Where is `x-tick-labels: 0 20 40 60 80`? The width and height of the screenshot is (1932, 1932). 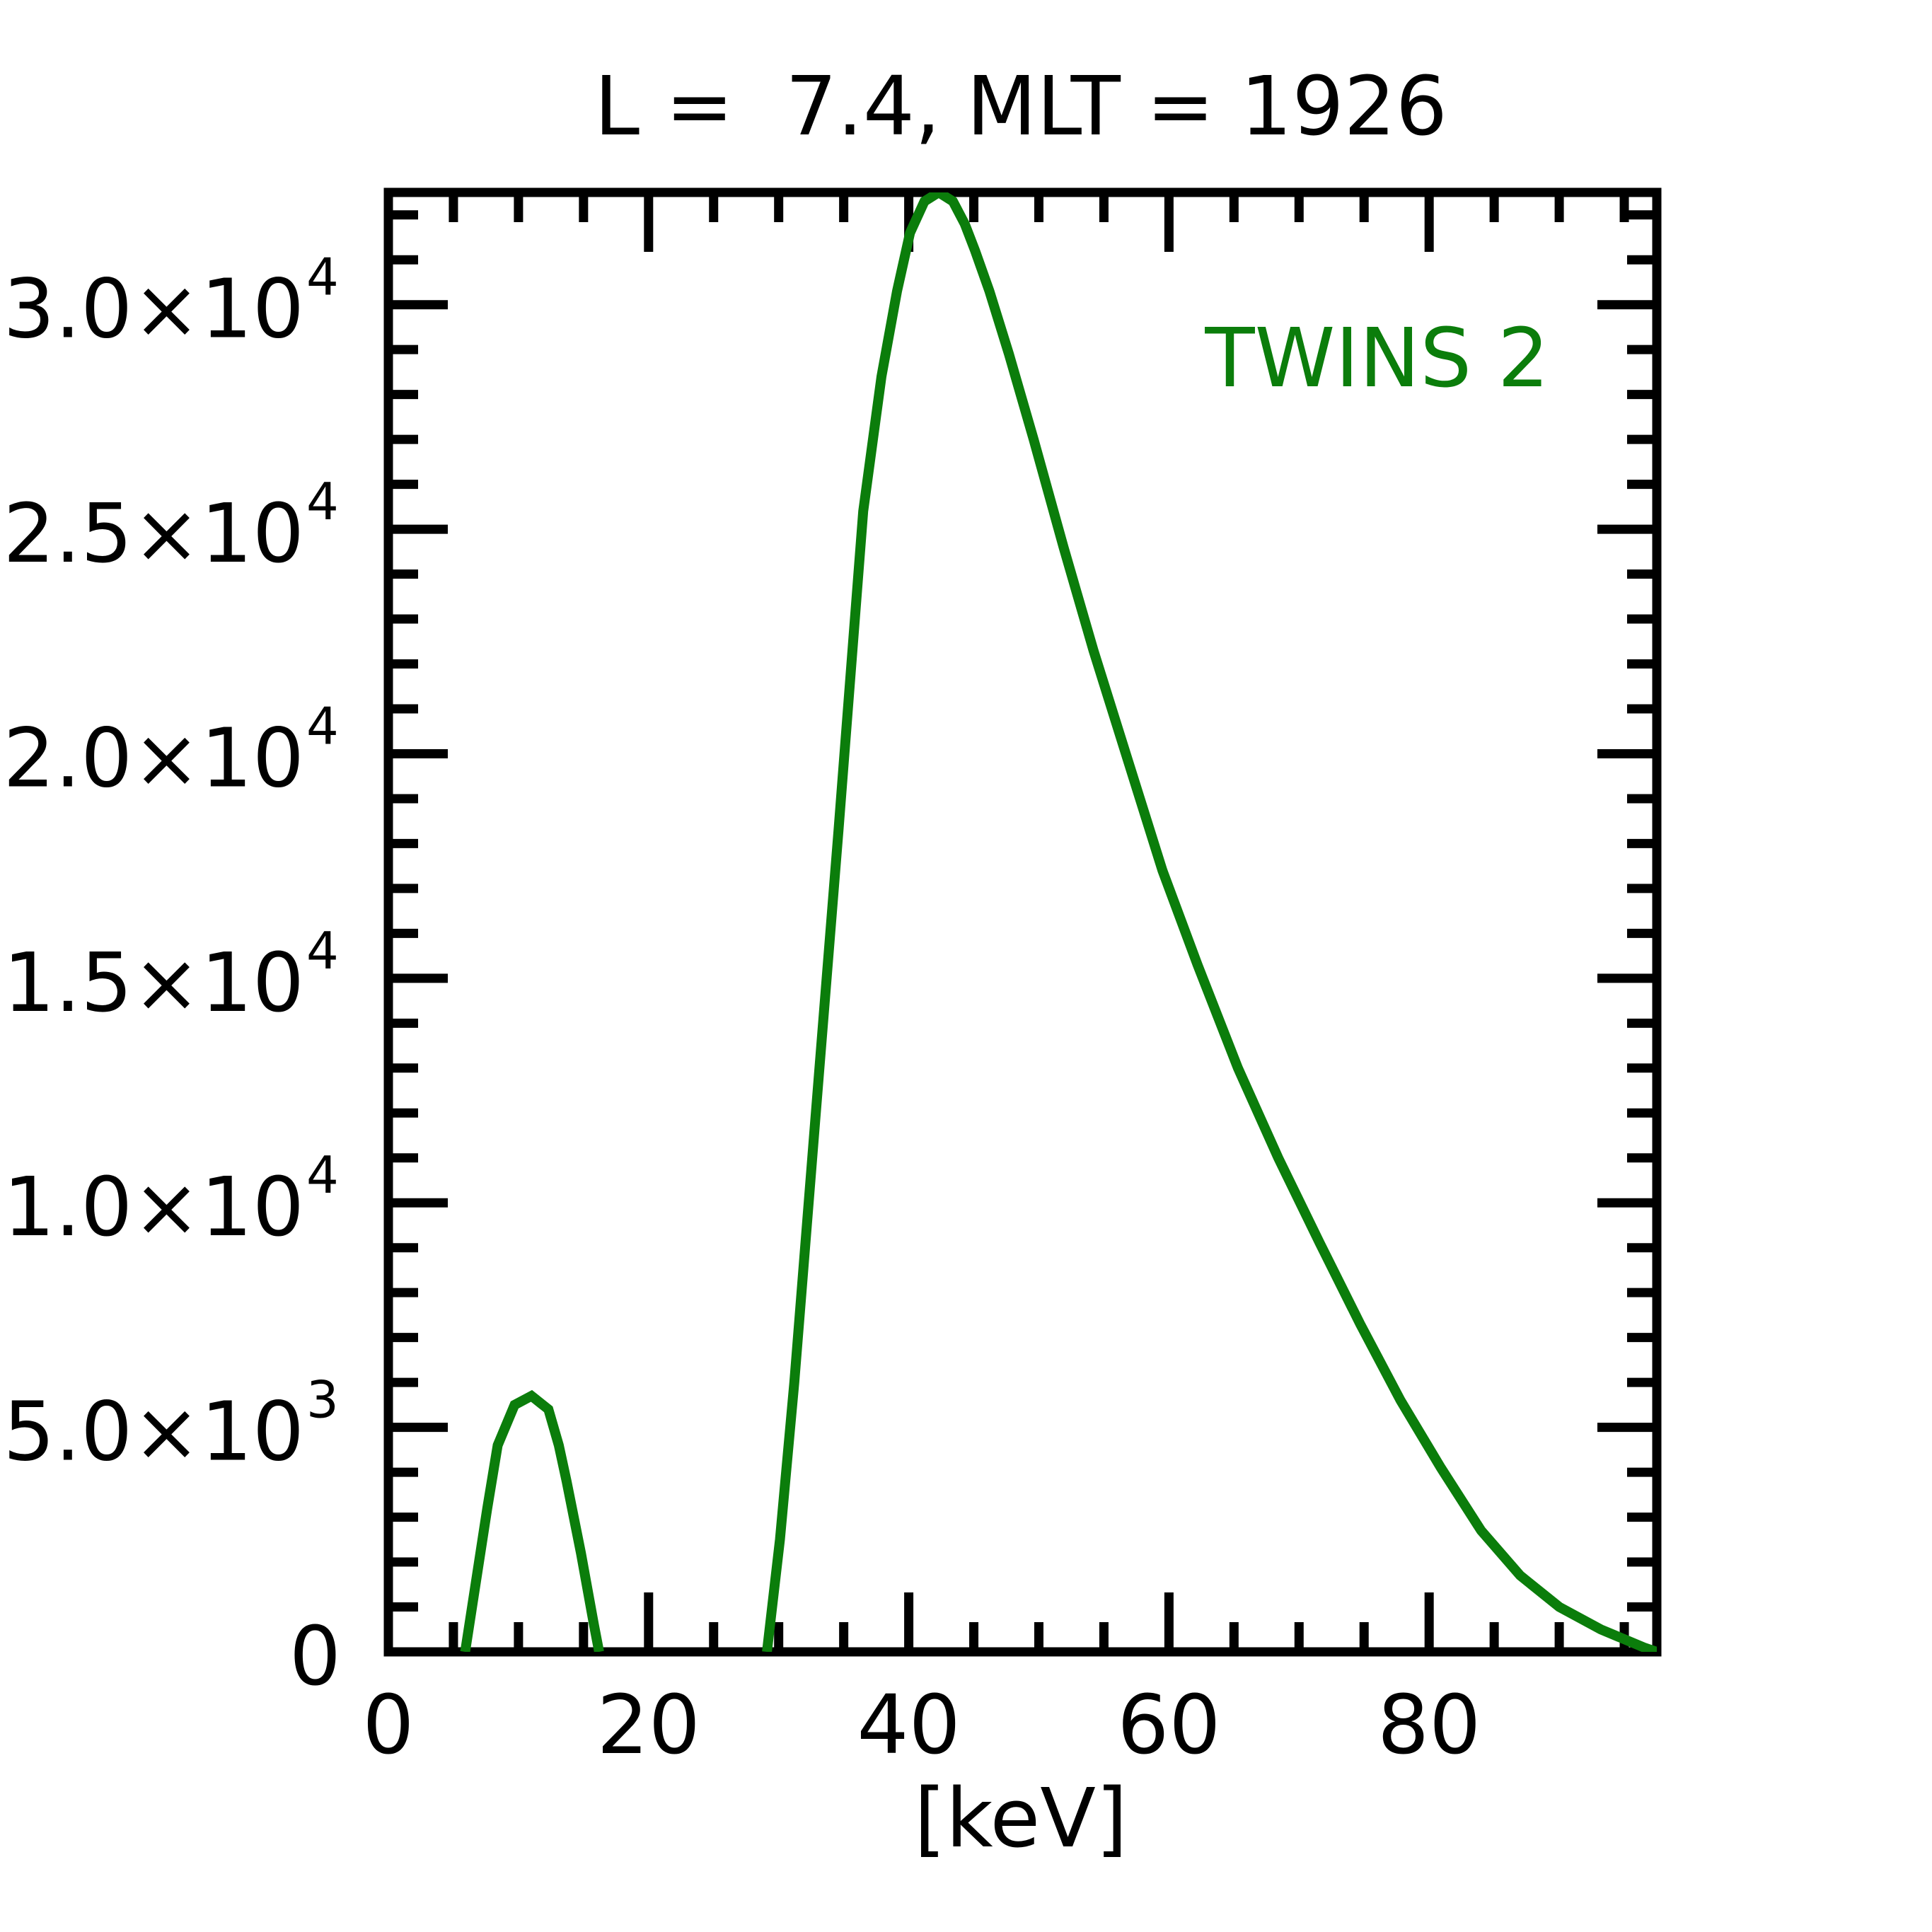 x-tick-labels: 0 20 40 60 80 is located at coordinates (921, 1725).